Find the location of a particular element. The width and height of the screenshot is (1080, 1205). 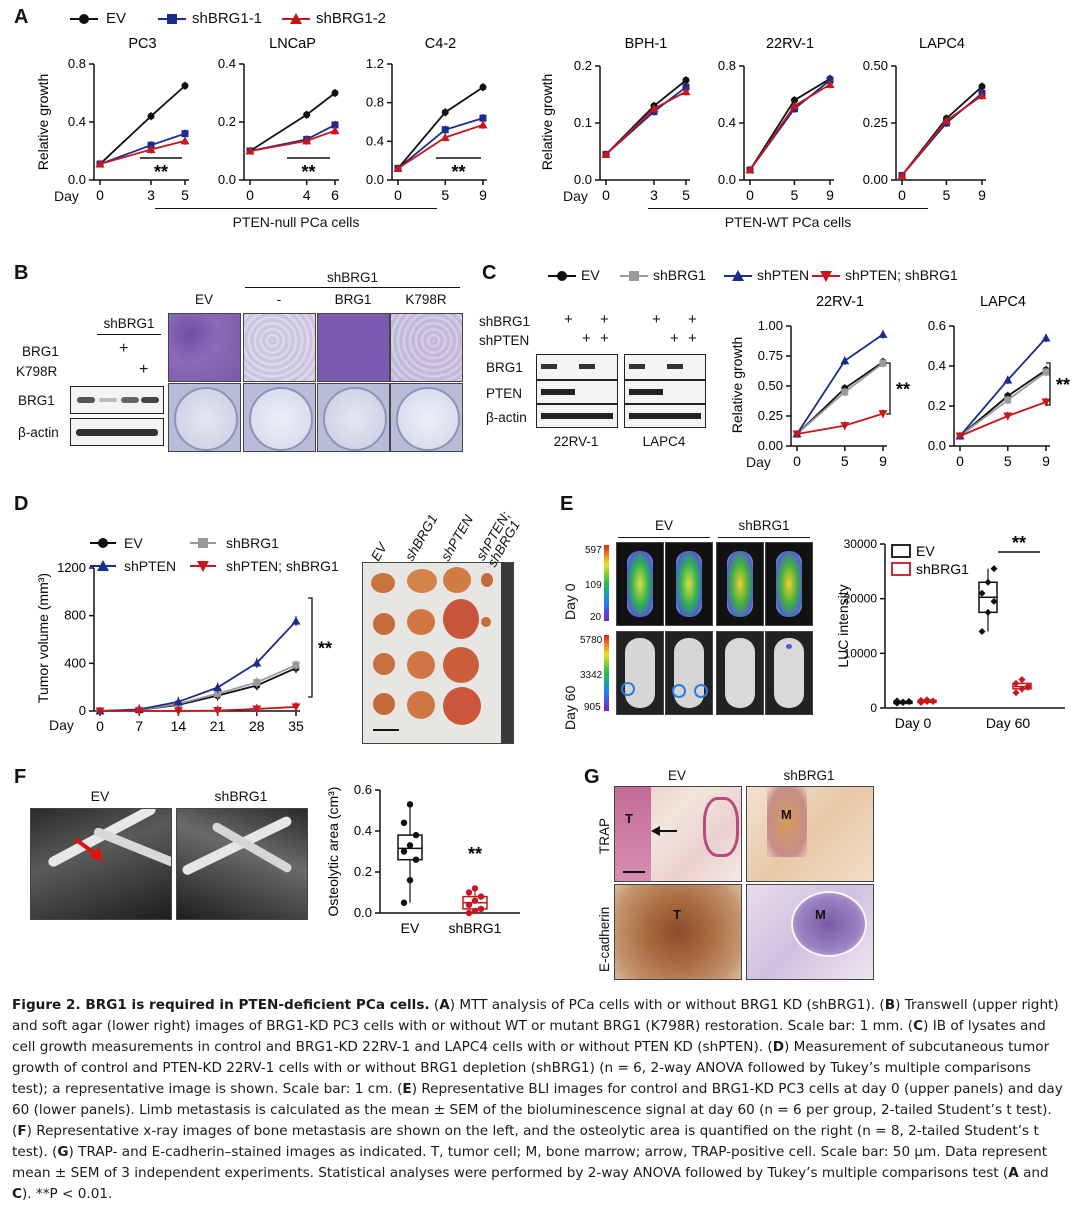

series-line is located at coordinates (198, 709).